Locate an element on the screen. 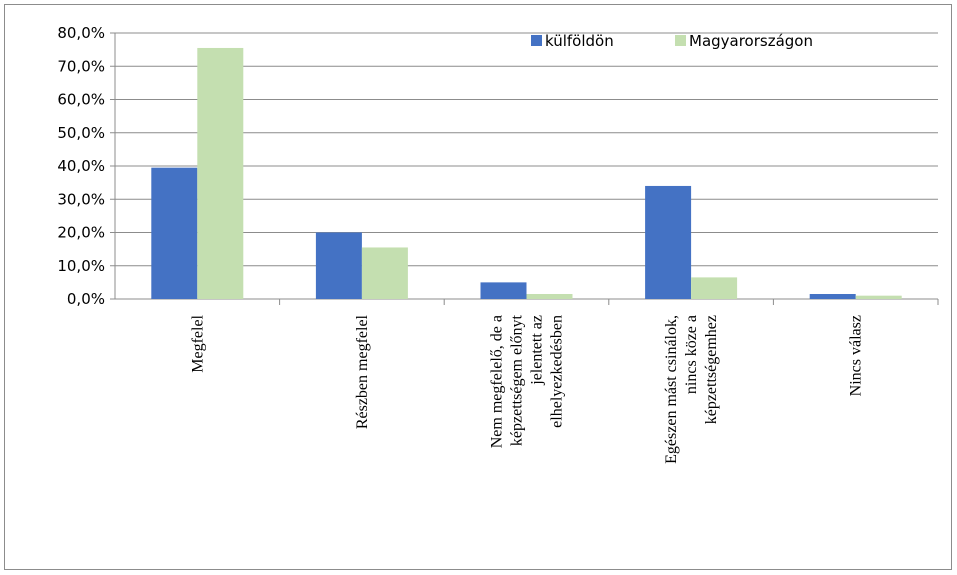  category-label-line: Nem megfelelő, de a is located at coordinates (497, 381).